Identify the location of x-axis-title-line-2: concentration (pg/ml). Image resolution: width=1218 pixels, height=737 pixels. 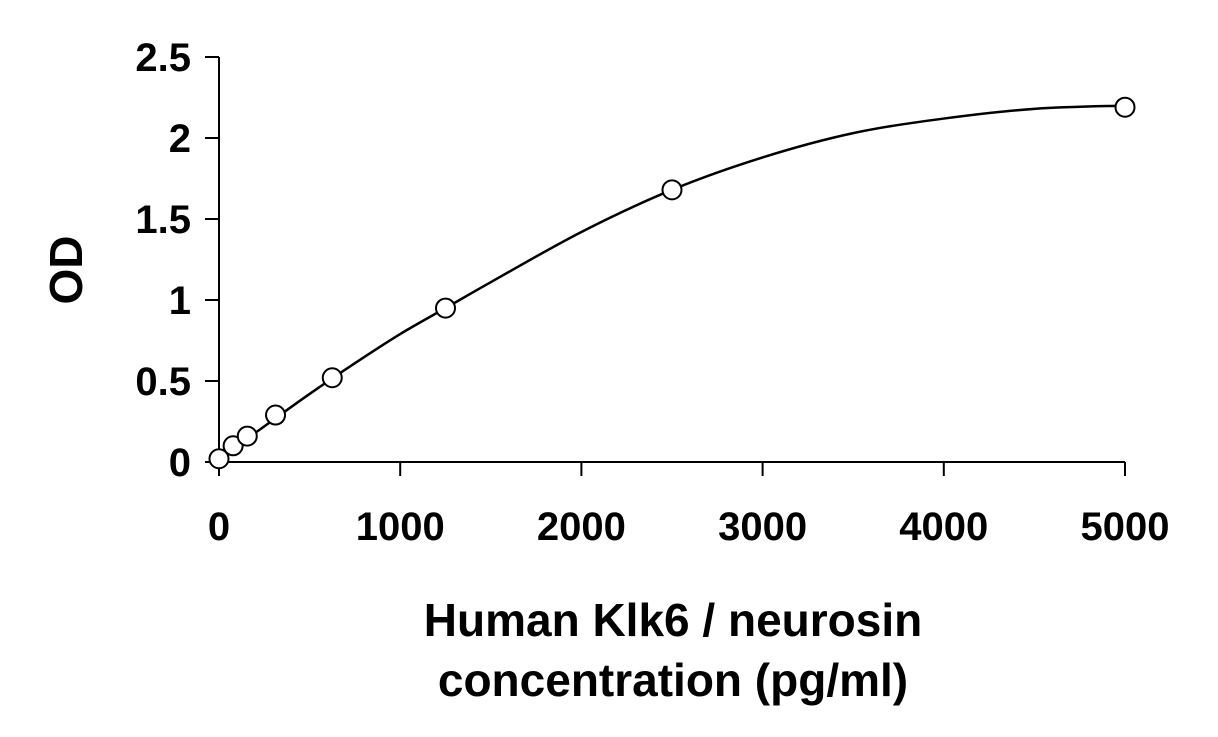
(673, 680).